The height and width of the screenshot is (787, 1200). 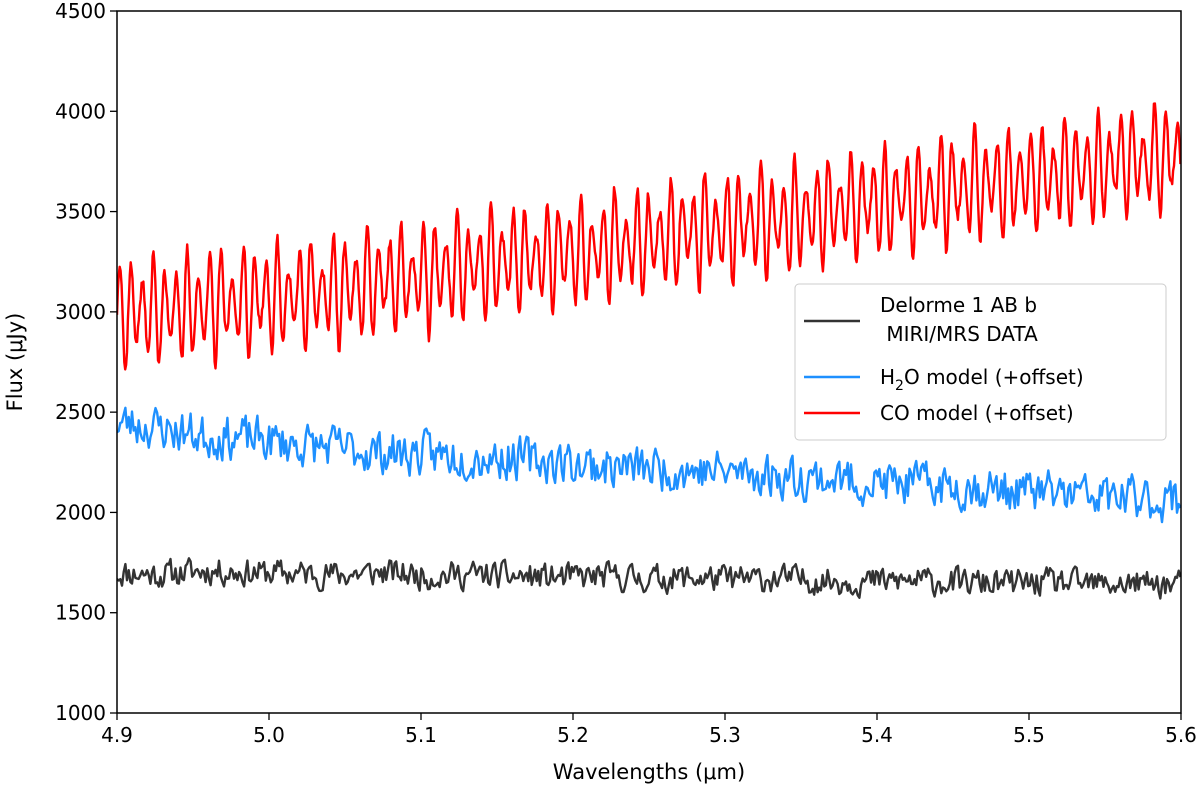 What do you see at coordinates (117, 735) in the screenshot?
I see `x-tick-label-0: 4.9` at bounding box center [117, 735].